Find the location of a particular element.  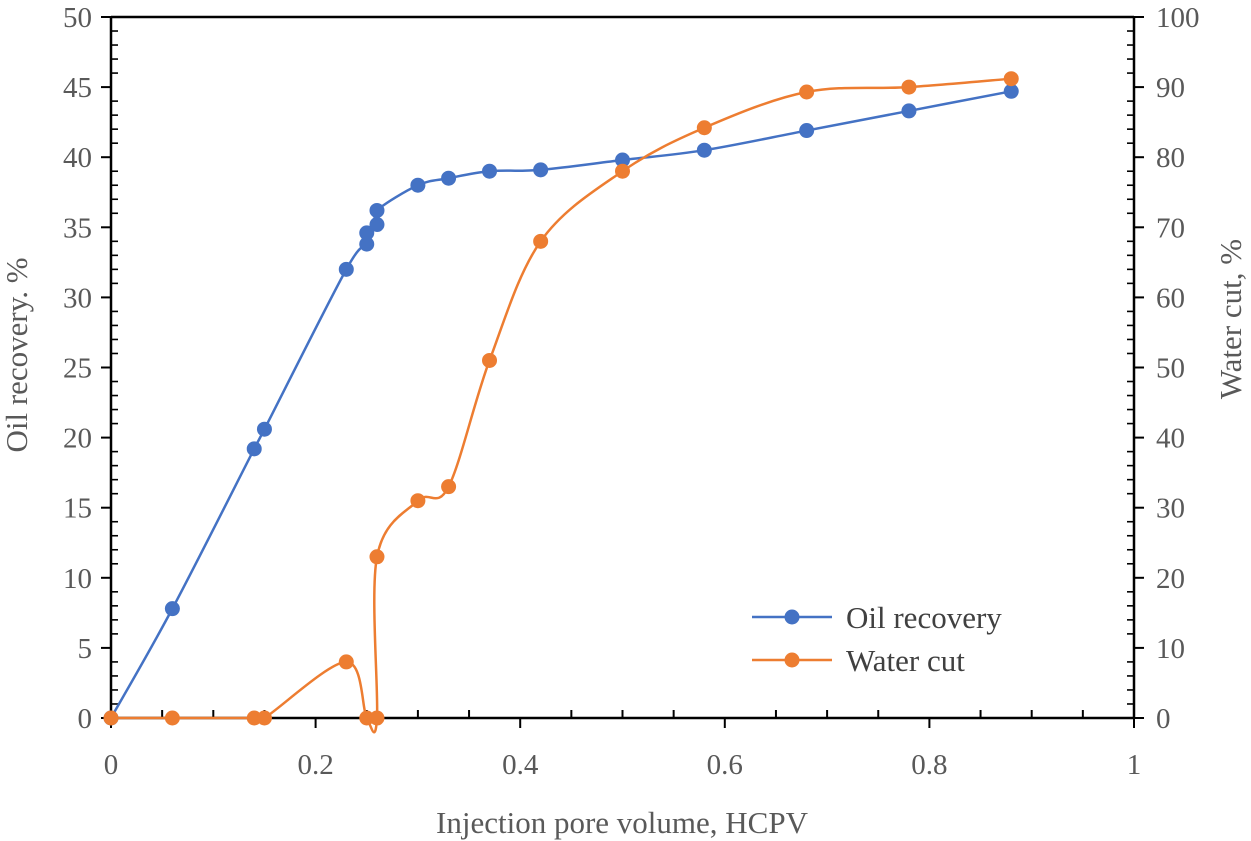

y-right-tick-label: 90 is located at coordinates (1170, 88).